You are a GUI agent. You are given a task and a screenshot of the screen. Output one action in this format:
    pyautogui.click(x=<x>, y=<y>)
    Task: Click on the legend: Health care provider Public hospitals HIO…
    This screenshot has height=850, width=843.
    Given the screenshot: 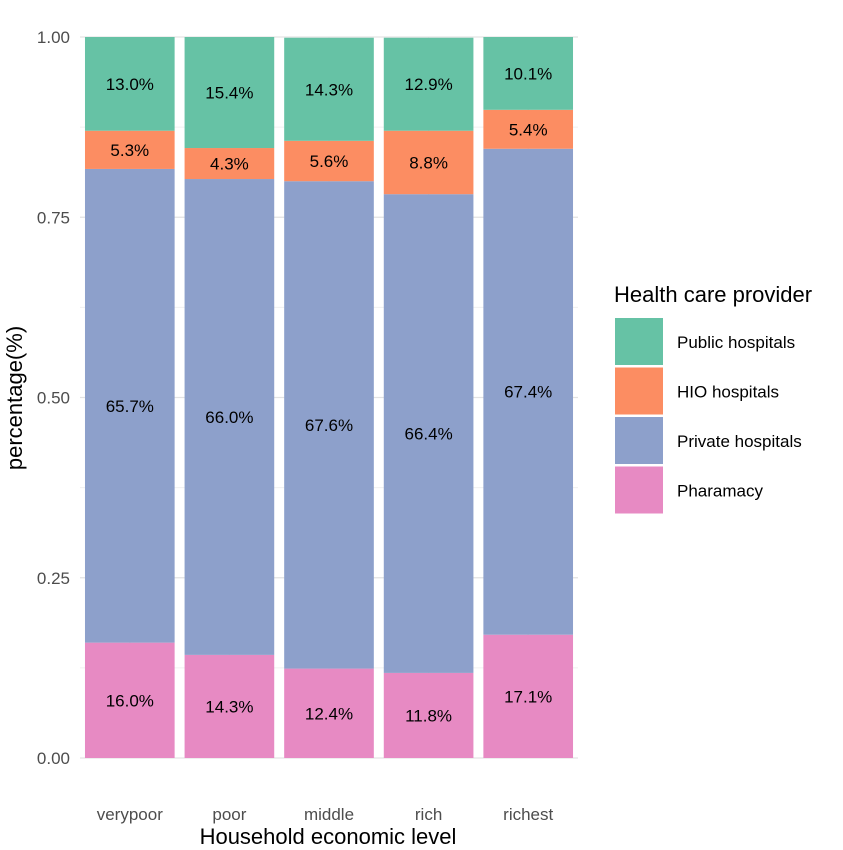 What is the action you would take?
    pyautogui.click(x=713, y=398)
    